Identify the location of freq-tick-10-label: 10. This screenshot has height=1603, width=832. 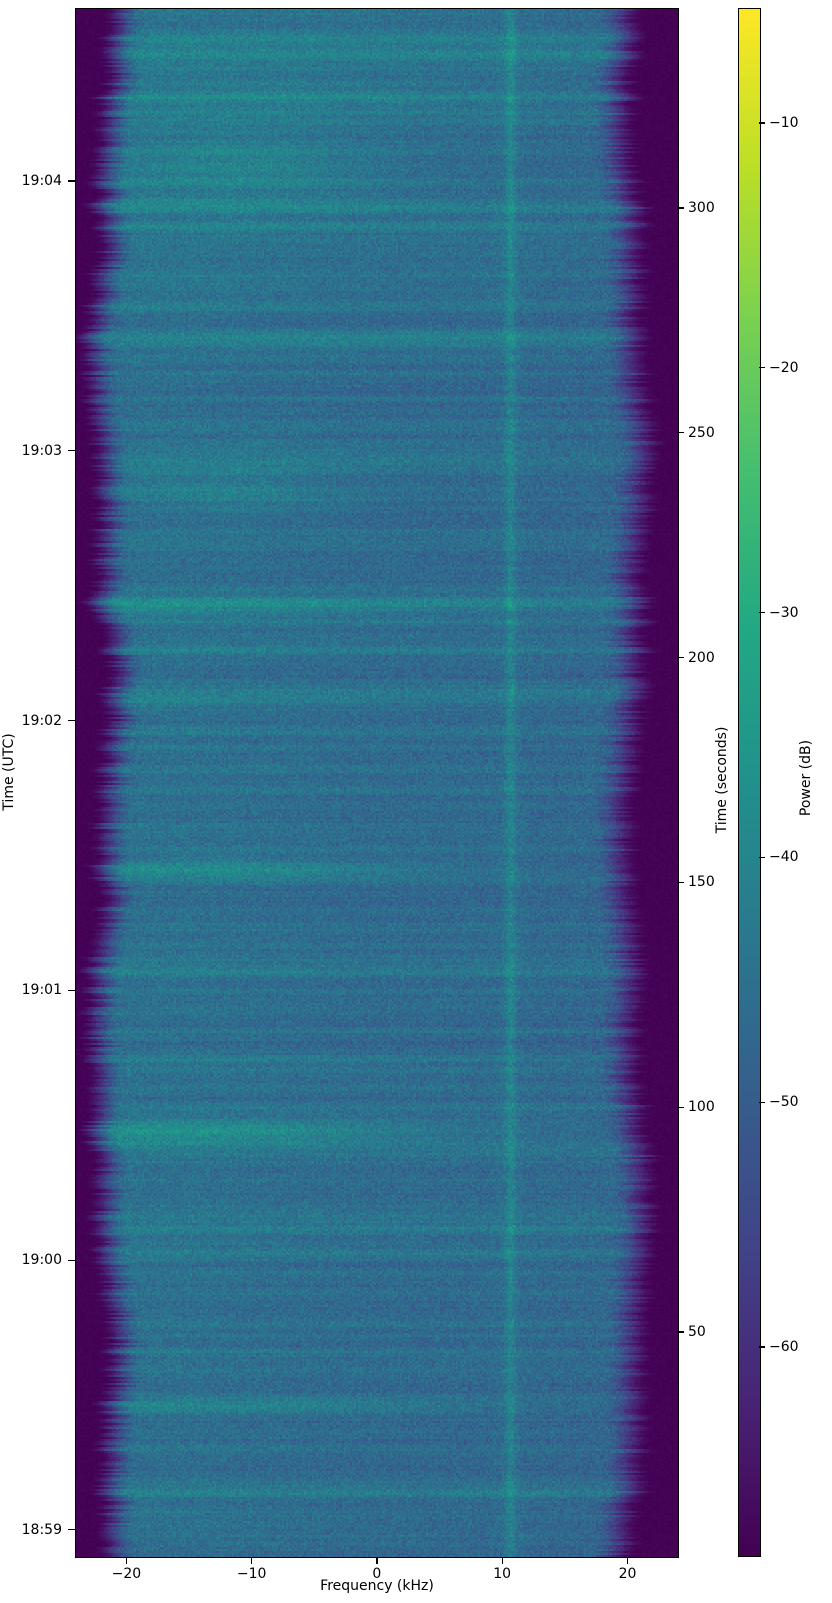
(502, 1574).